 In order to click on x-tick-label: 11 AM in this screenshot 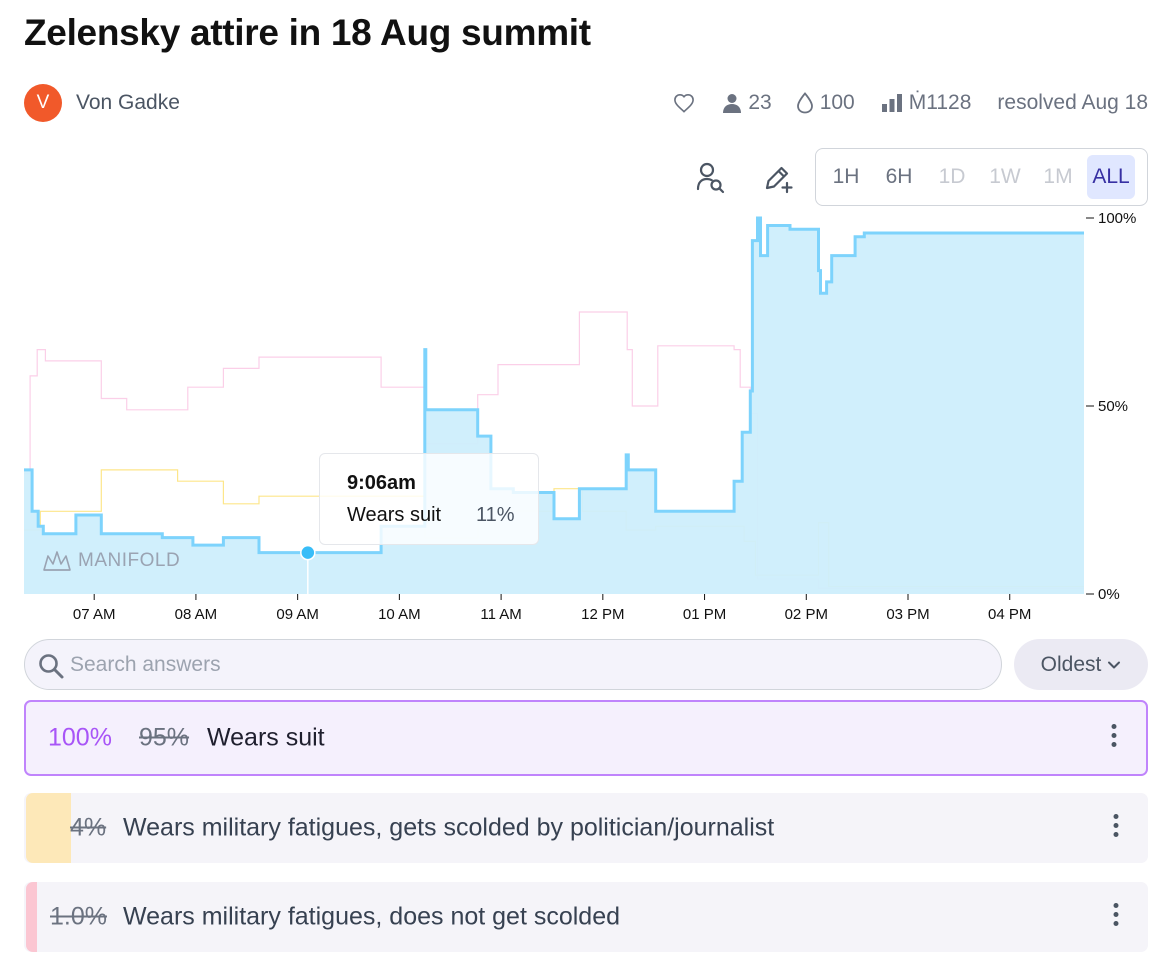, I will do `click(500, 614)`.